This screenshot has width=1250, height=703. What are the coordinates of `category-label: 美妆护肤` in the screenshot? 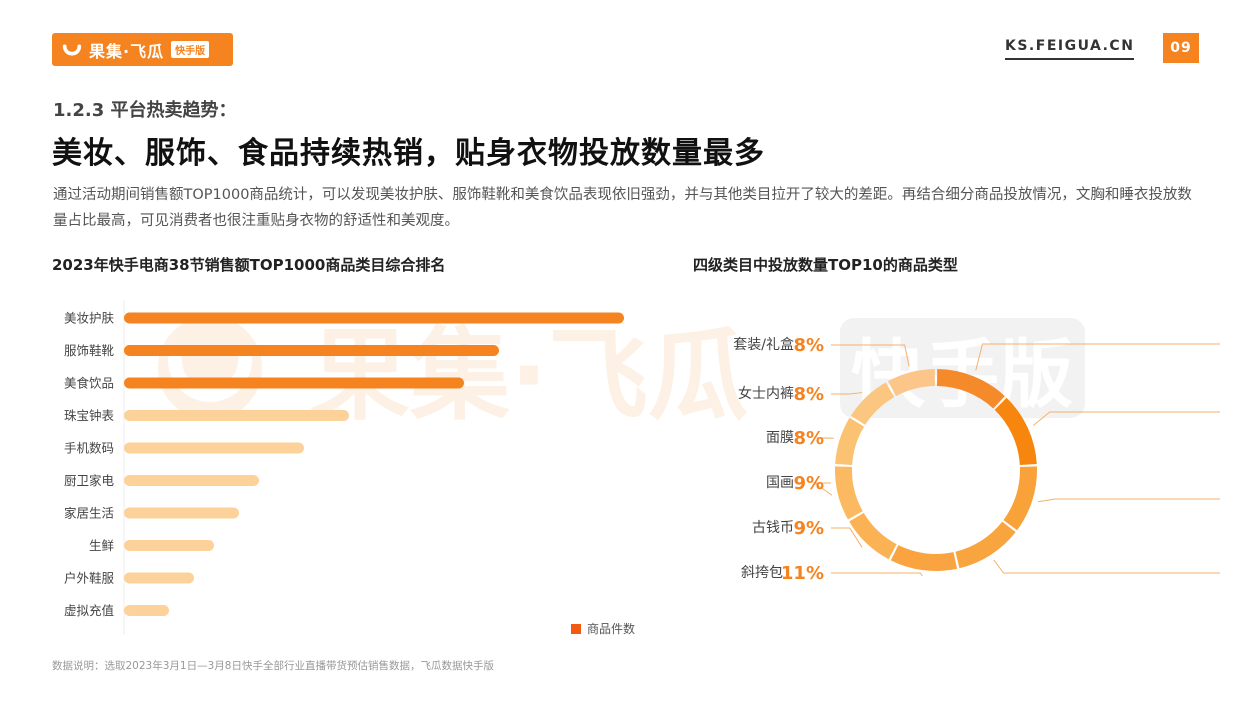 It's located at (89, 318).